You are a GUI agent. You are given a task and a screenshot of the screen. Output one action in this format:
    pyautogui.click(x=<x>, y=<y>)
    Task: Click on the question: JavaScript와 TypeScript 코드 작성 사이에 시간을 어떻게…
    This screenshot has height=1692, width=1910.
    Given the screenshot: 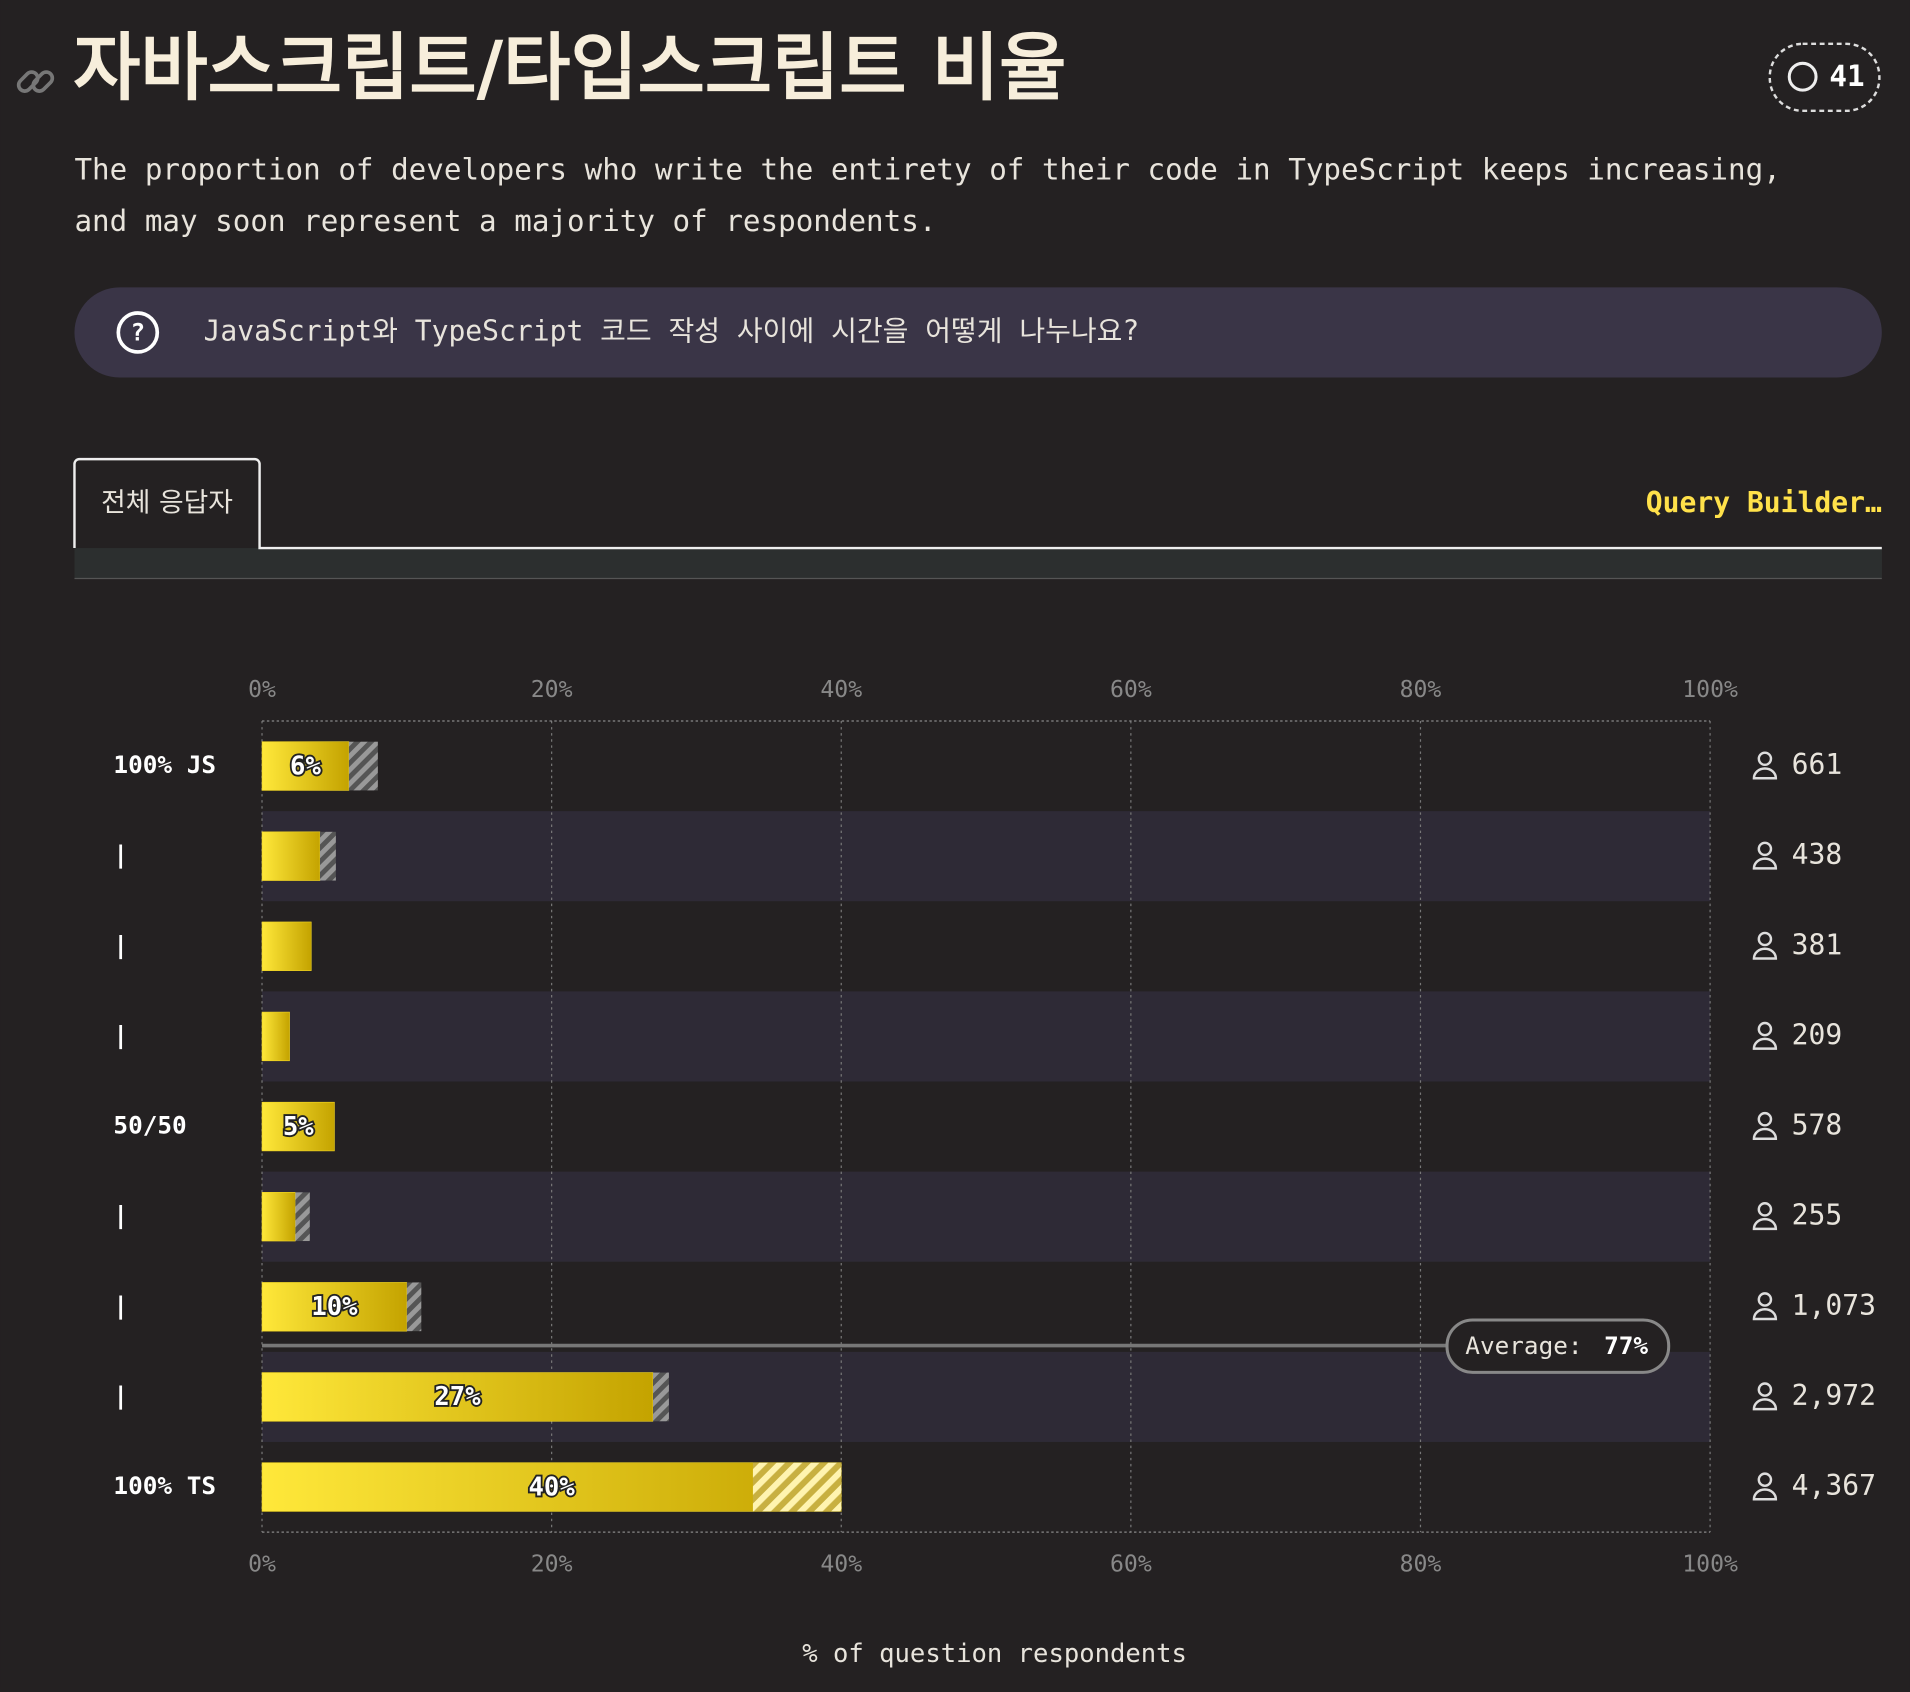 What is the action you would take?
    pyautogui.click(x=672, y=330)
    